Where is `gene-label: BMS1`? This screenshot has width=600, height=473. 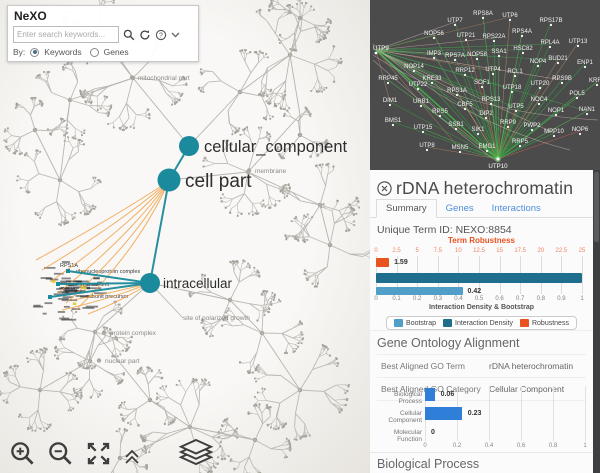
gene-label: BMS1 is located at coordinates (393, 121).